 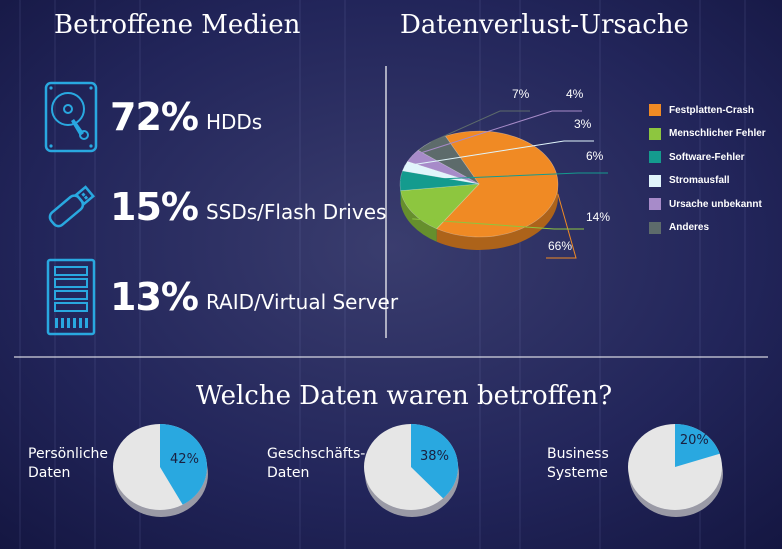 What do you see at coordinates (560, 246) in the screenshot?
I see `slice-label-festplatten-crash: 66%` at bounding box center [560, 246].